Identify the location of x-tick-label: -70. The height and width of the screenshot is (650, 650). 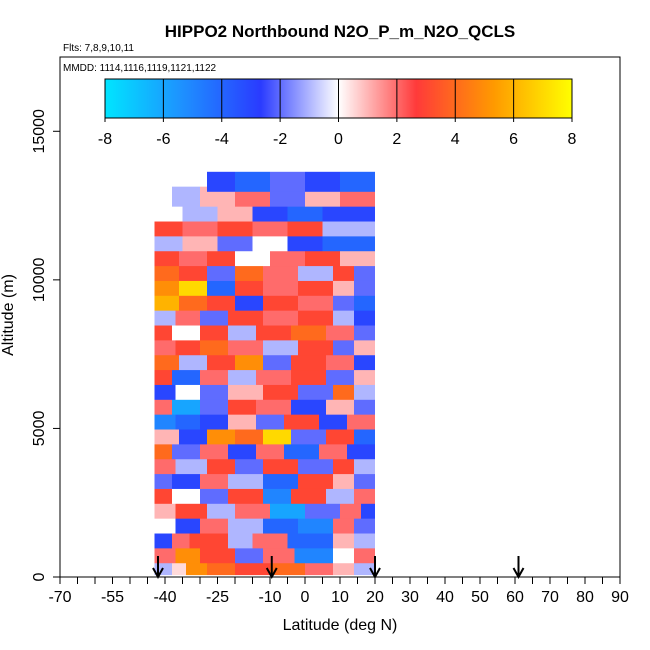
(59, 597).